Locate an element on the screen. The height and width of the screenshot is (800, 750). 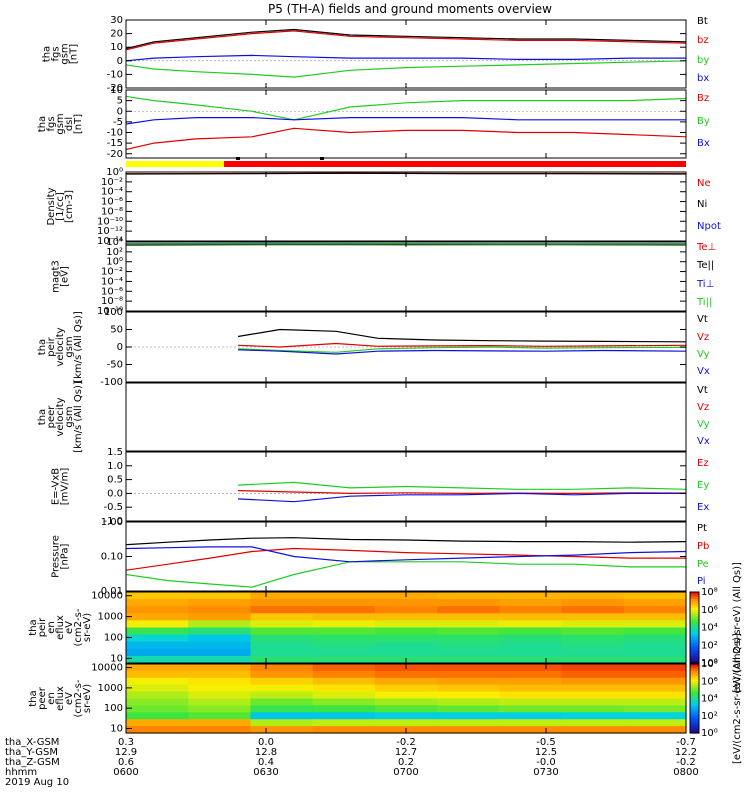
series-line-Ex is located at coordinates (461, 497).